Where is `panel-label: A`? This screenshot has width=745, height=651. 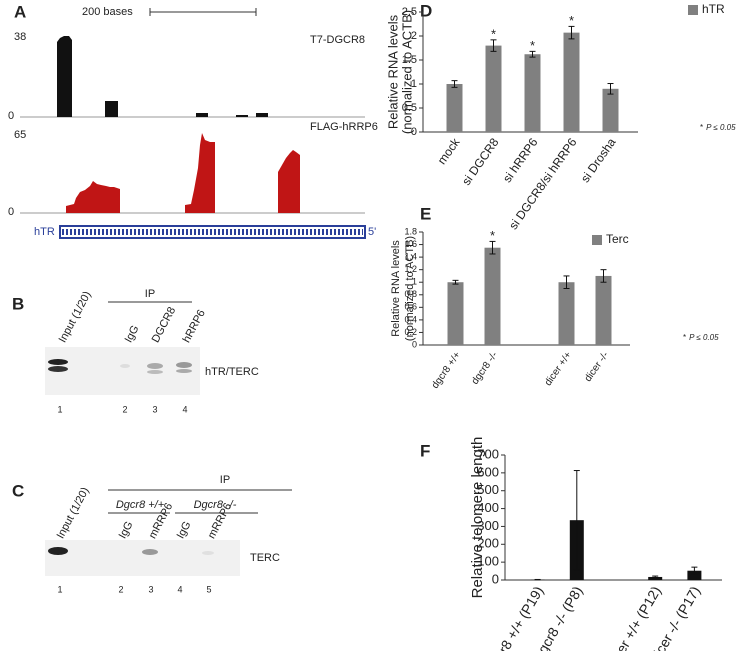 panel-label: A is located at coordinates (20, 11).